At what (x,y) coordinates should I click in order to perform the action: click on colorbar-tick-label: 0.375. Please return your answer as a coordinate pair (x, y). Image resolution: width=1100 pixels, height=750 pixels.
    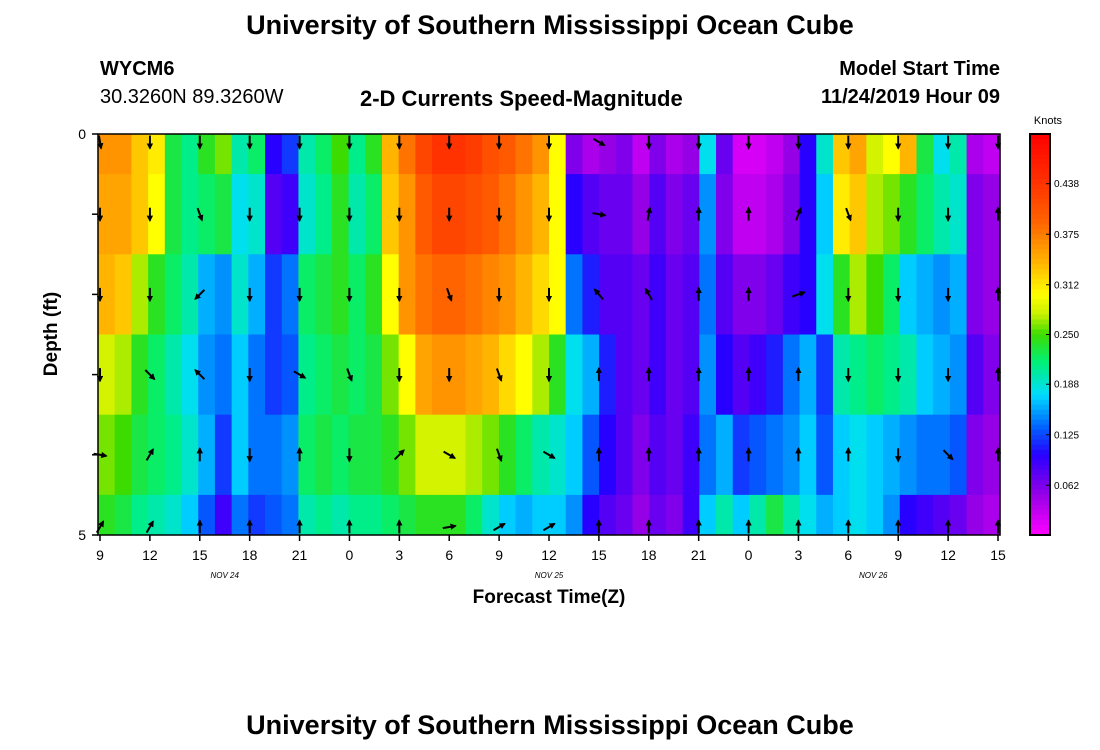
    Looking at the image, I should click on (1066, 235).